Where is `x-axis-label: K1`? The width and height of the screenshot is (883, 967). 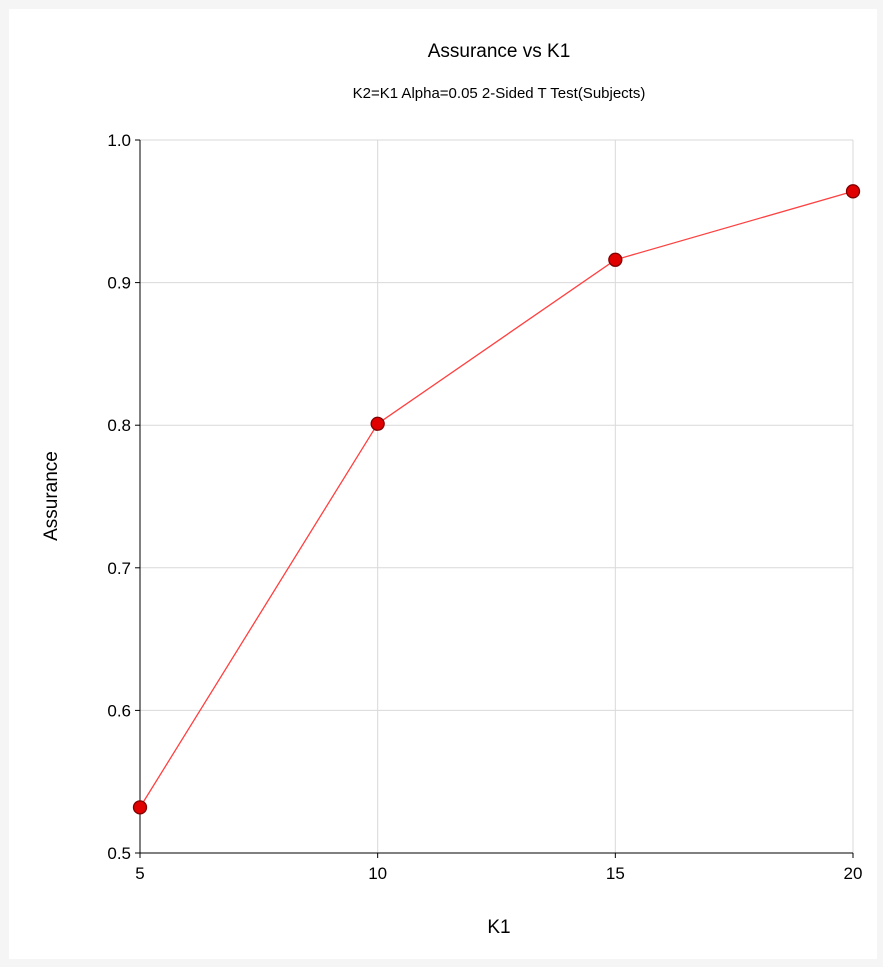
x-axis-label: K1 is located at coordinates (498, 927).